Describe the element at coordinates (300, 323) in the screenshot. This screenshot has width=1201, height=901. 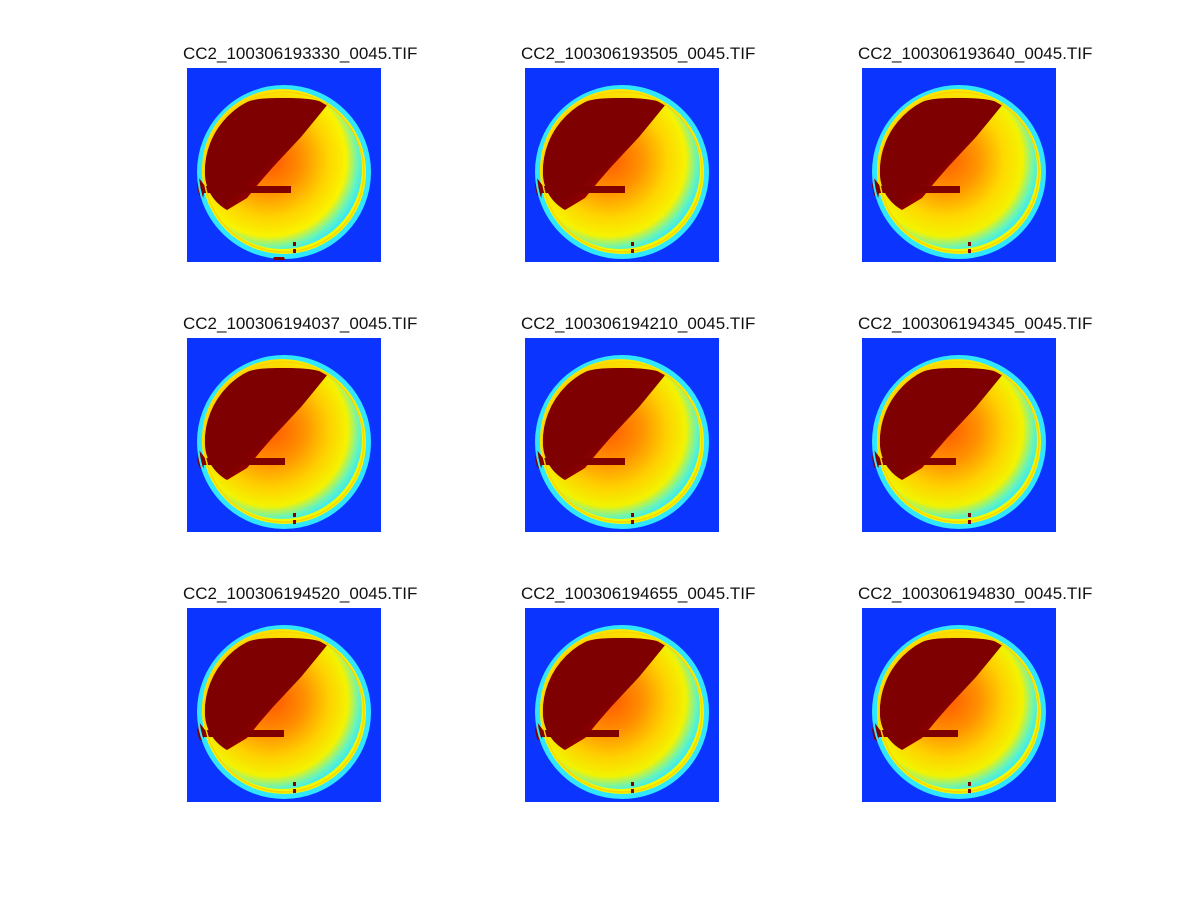
I see `panel-title: CC2_100306194037_0045.TIF` at that location.